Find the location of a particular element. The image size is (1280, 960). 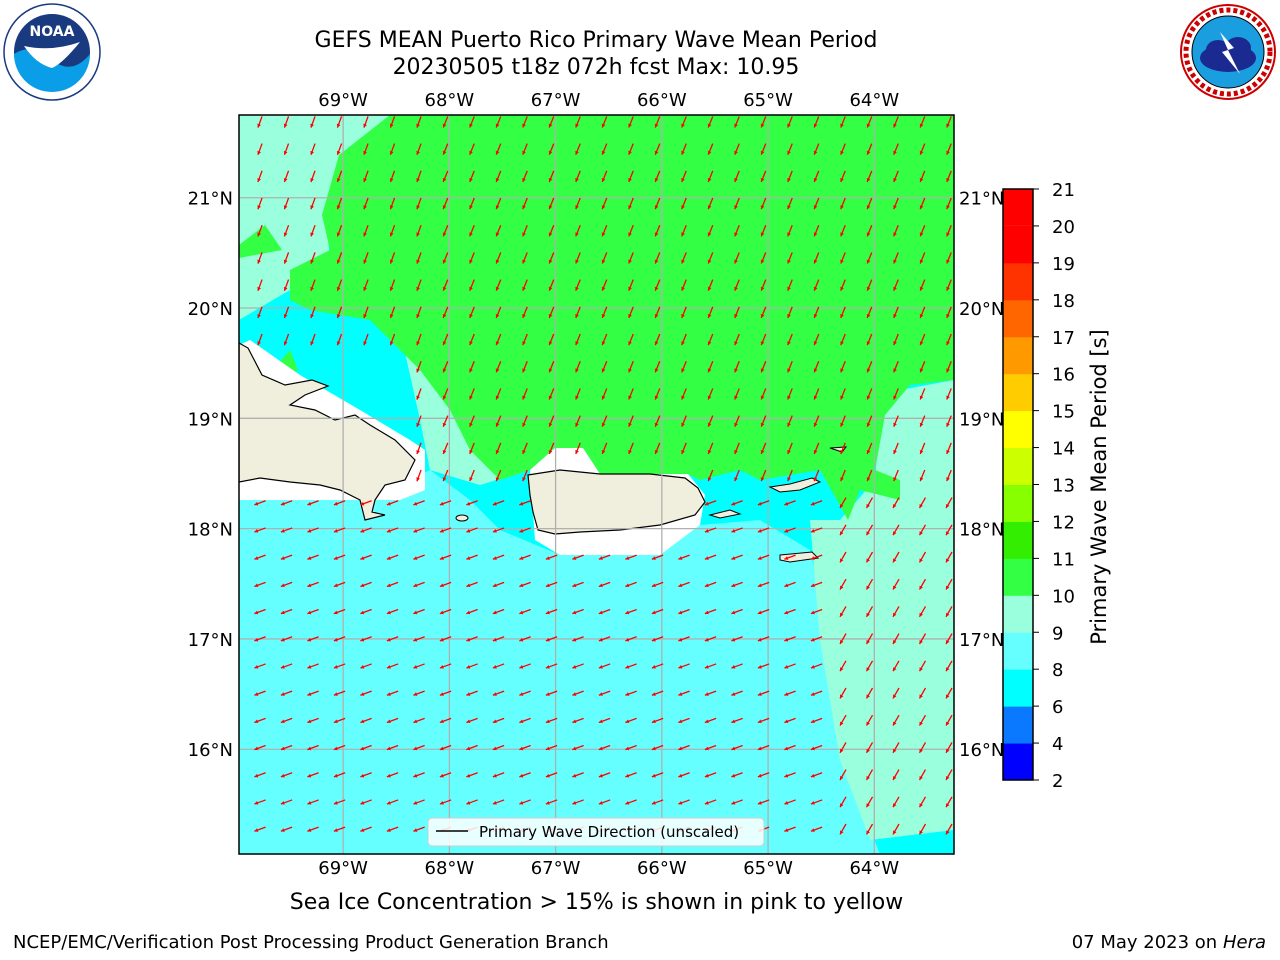

colorbar-tick-label: 16 is located at coordinates (1063, 375).